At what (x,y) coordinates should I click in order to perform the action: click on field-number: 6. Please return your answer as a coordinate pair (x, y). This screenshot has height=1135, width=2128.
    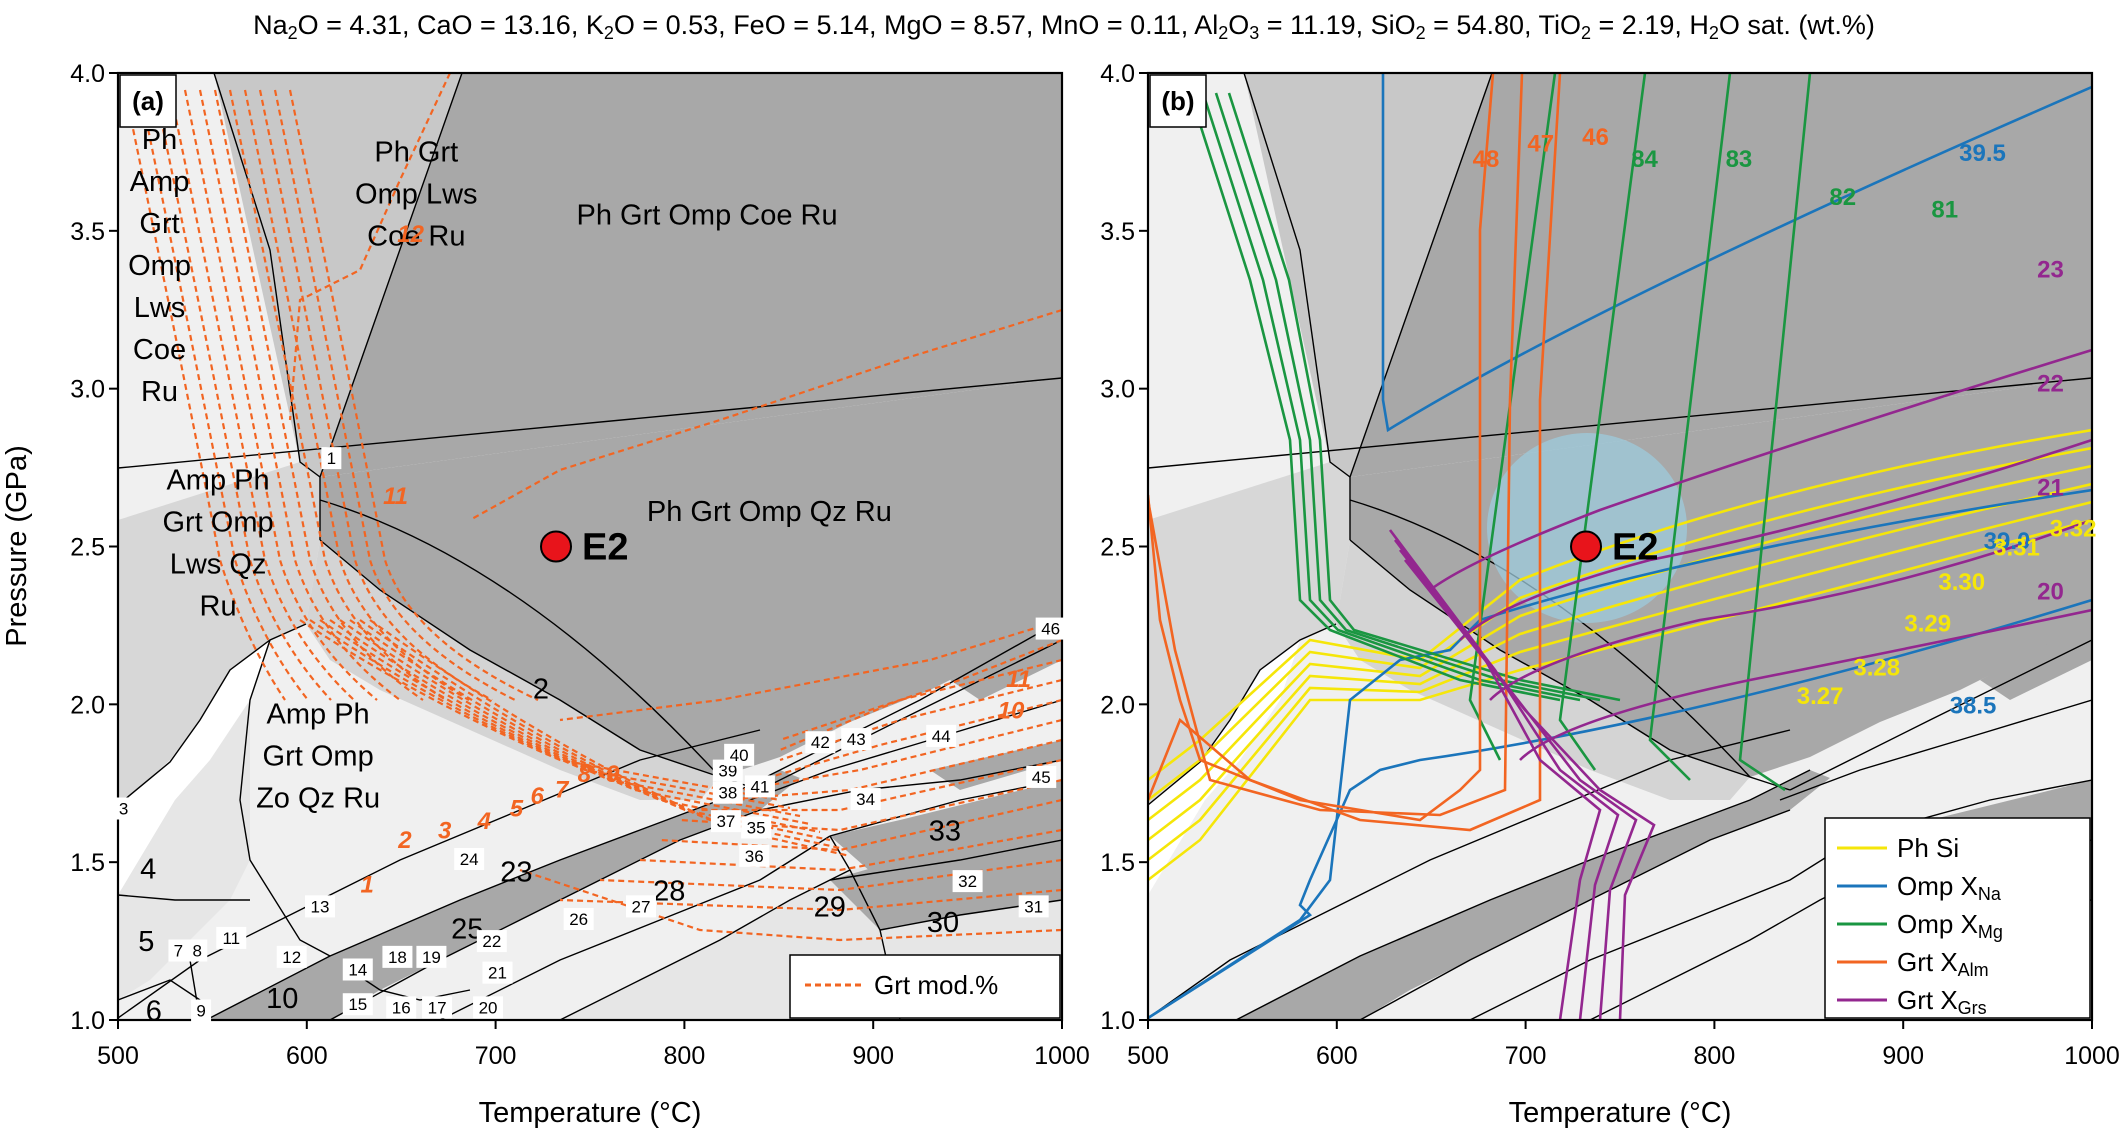
    Looking at the image, I should click on (154, 1012).